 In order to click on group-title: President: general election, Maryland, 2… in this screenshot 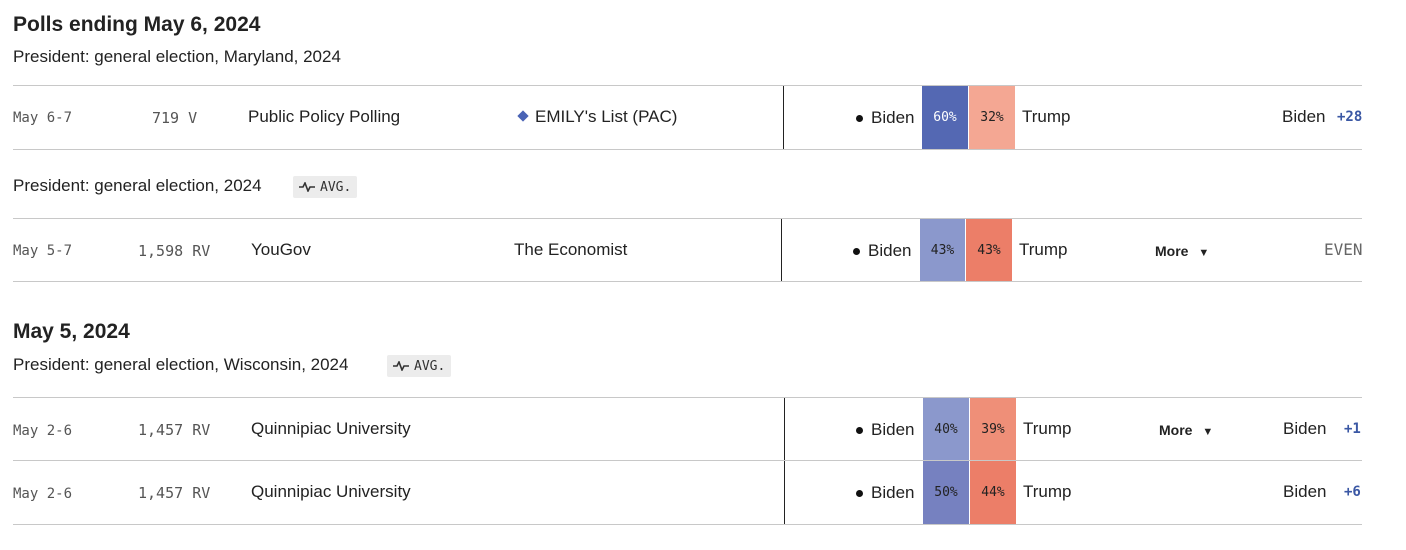, I will do `click(177, 56)`.